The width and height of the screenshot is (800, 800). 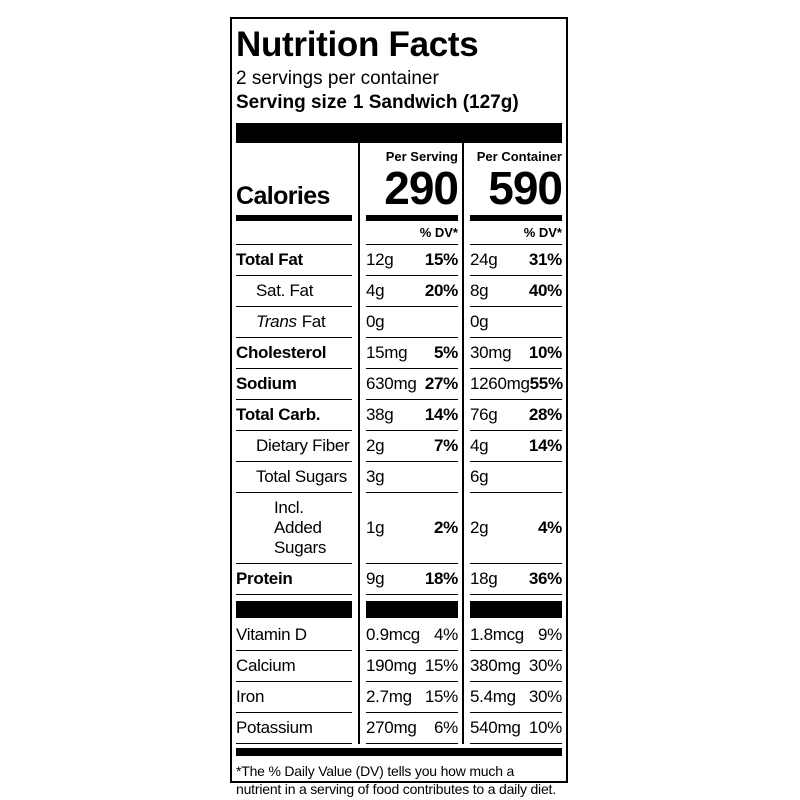 What do you see at coordinates (479, 527) in the screenshot?
I see `amount: 2g` at bounding box center [479, 527].